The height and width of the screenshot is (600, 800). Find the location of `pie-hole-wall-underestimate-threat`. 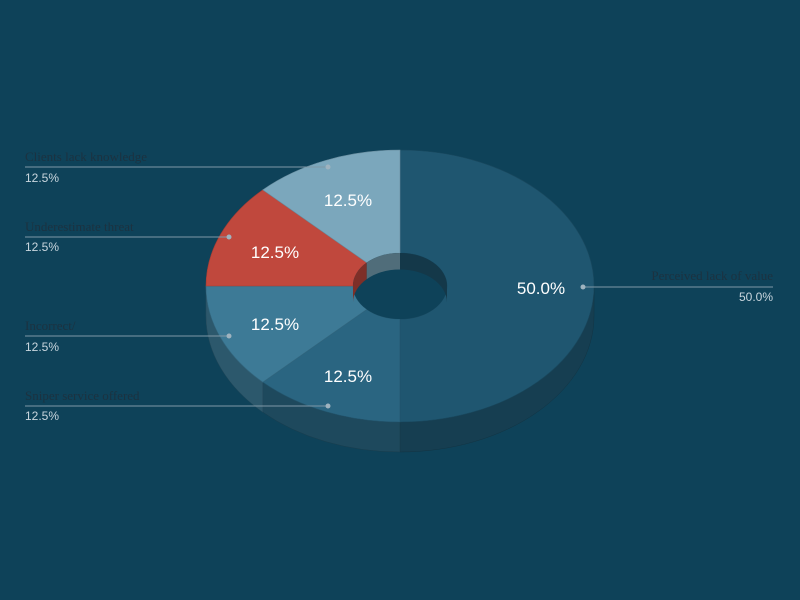

pie-hole-wall-underestimate-threat is located at coordinates (360, 282).